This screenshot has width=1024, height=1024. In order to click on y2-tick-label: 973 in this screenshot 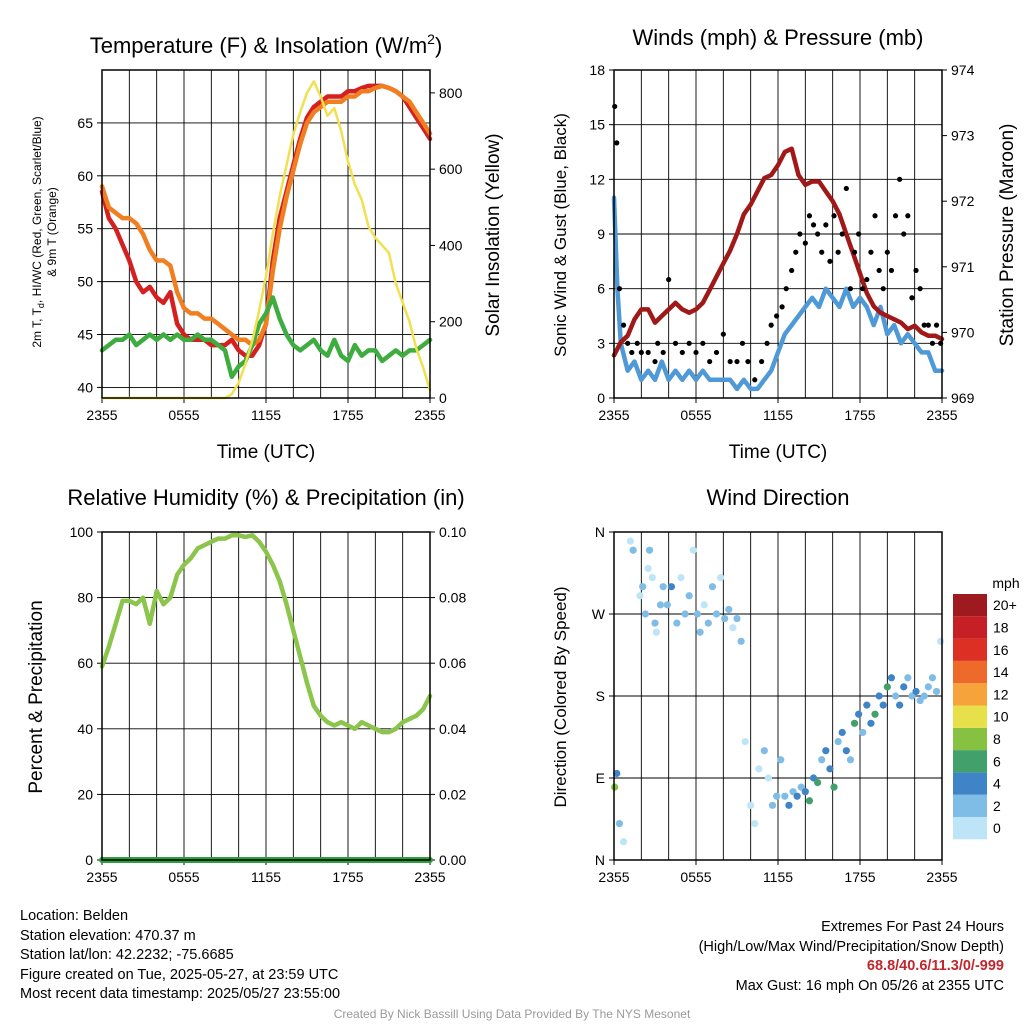, I will do `click(963, 136)`.